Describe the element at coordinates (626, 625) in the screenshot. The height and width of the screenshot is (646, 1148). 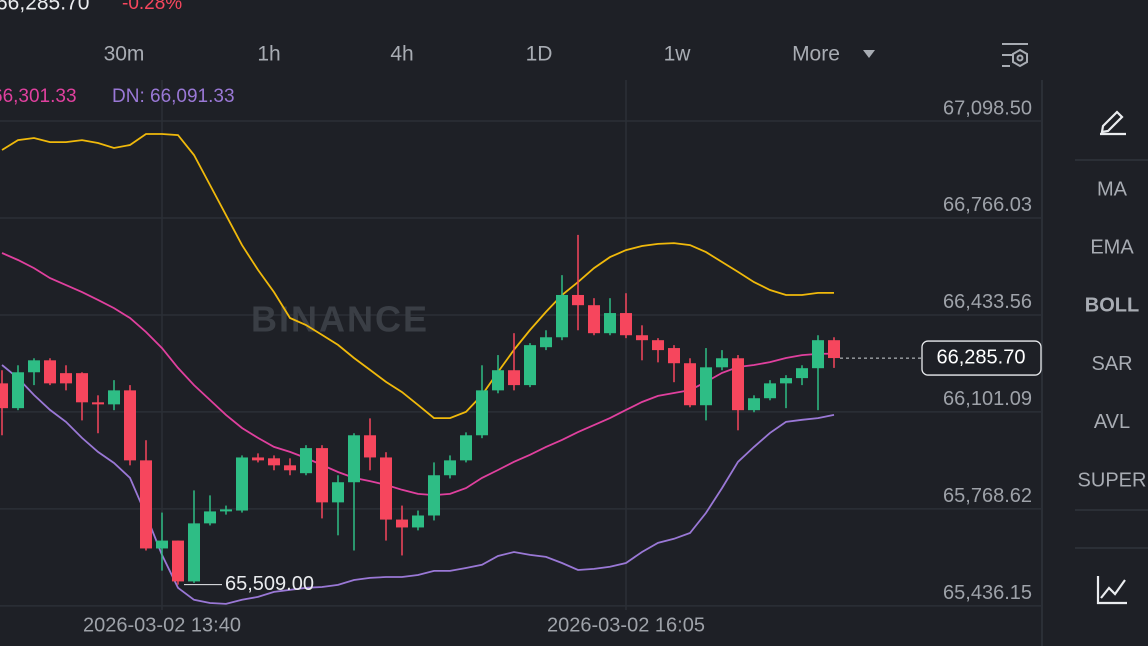
I see `x-tick-label: 2026-03-02 16:05` at that location.